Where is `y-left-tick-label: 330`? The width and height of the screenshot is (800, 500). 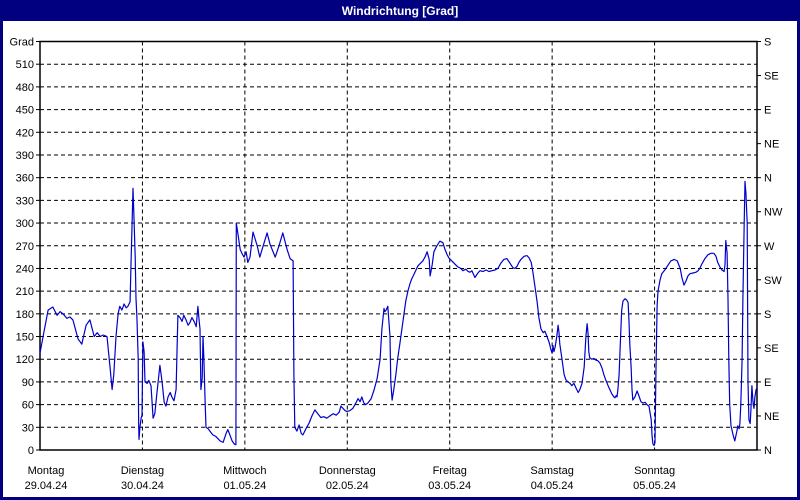
y-left-tick-label: 330 is located at coordinates (25, 201).